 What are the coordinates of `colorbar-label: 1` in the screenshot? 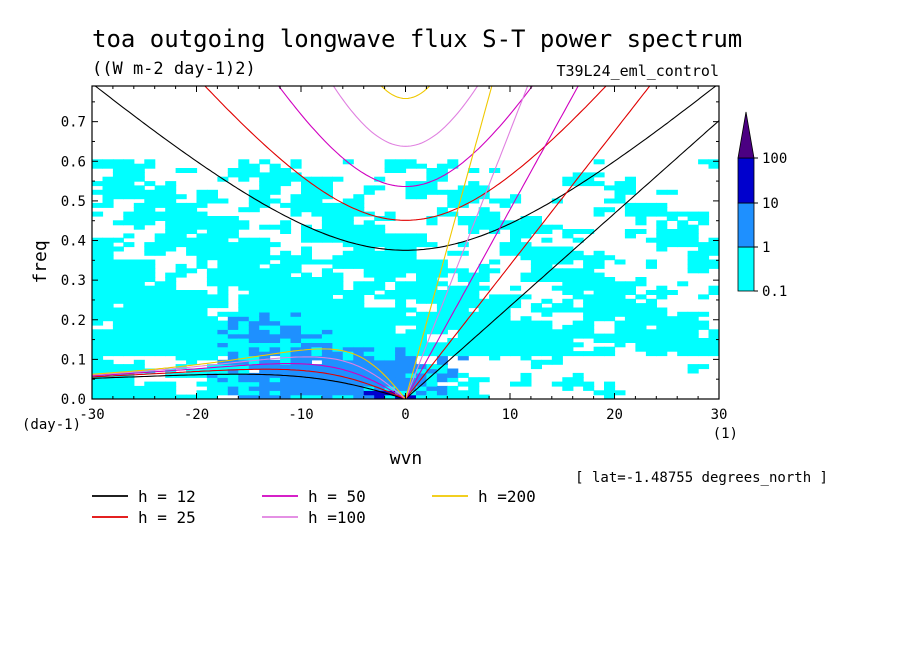 It's located at (766, 248).